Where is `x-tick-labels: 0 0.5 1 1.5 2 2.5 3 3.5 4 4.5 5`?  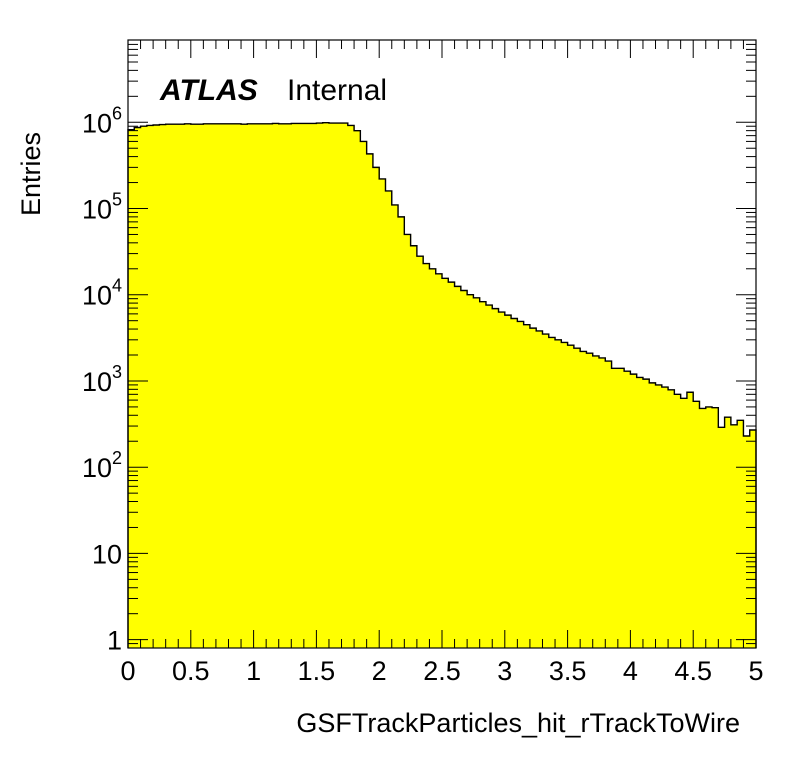
x-tick-labels: 0 0.5 1 1.5 2 2.5 3 3.5 4 4.5 5 is located at coordinates (441, 671).